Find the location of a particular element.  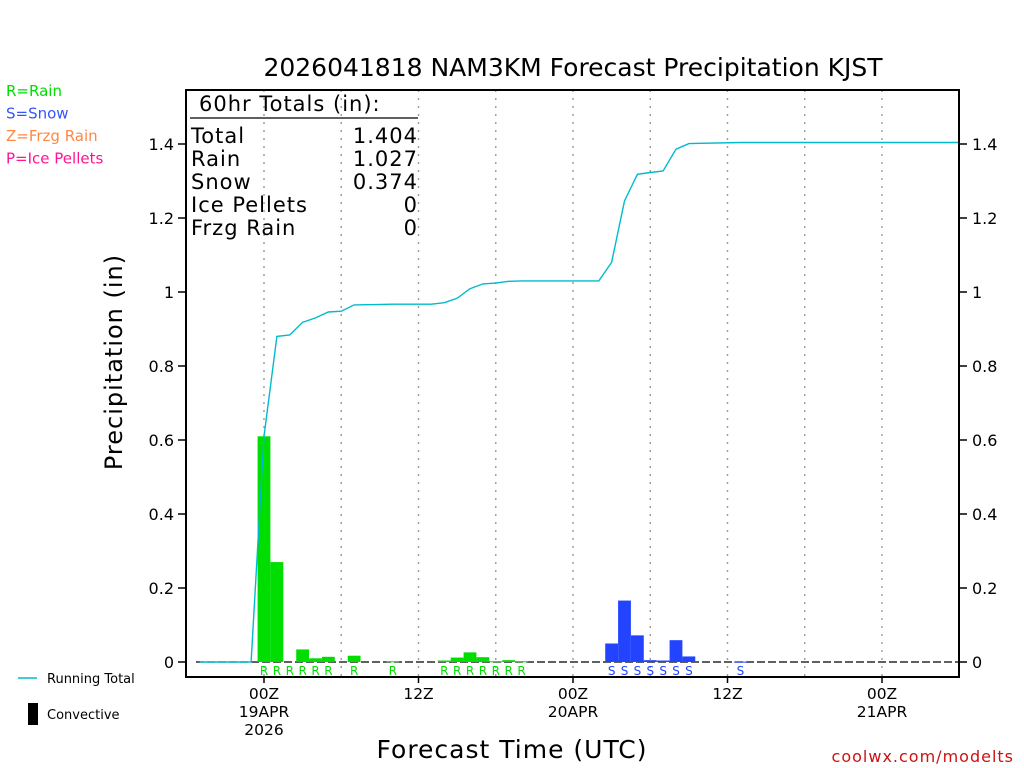

bar-rain-h7 is located at coordinates (354, 658).